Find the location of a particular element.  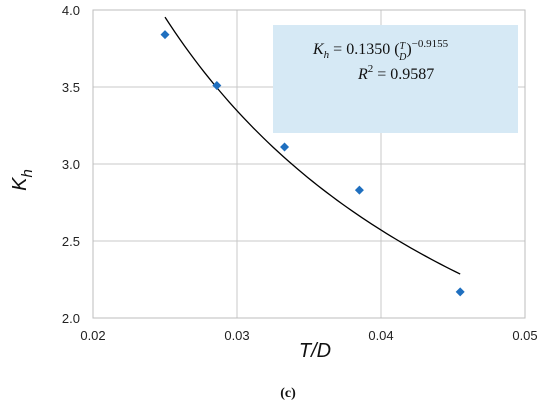

y-tick-labels: 2.0 2.5 3.0 3.5 4.0 is located at coordinates (71, 164).